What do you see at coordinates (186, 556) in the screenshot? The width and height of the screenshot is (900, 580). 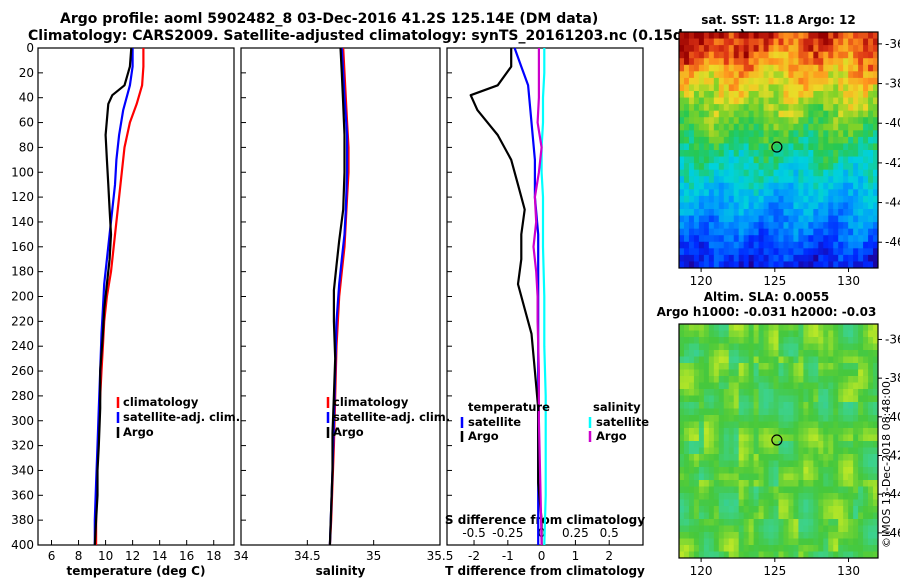 I see `temperature-tick-label: 16` at bounding box center [186, 556].